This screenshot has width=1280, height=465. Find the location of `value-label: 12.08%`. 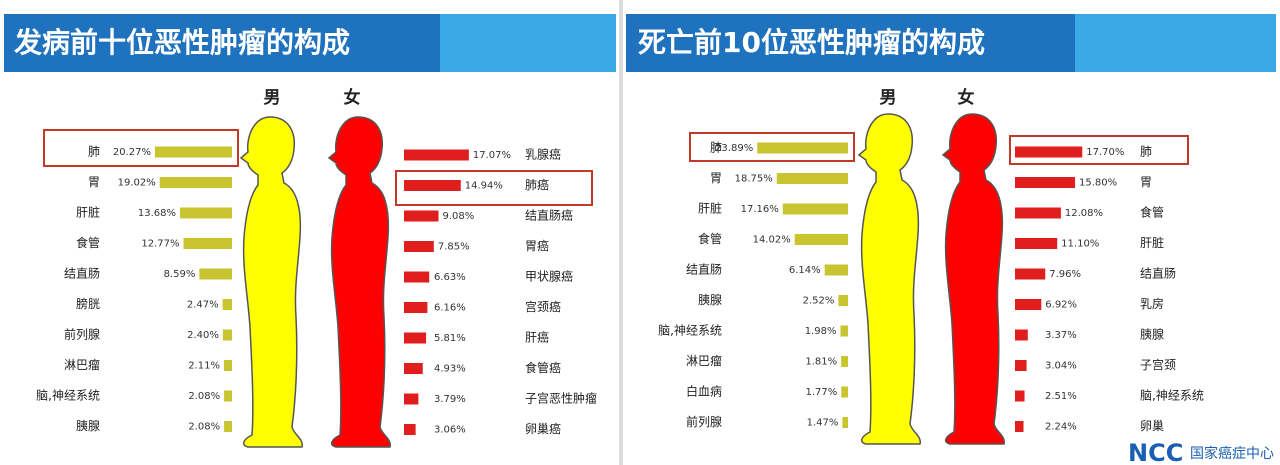

value-label: 12.08% is located at coordinates (1084, 213).